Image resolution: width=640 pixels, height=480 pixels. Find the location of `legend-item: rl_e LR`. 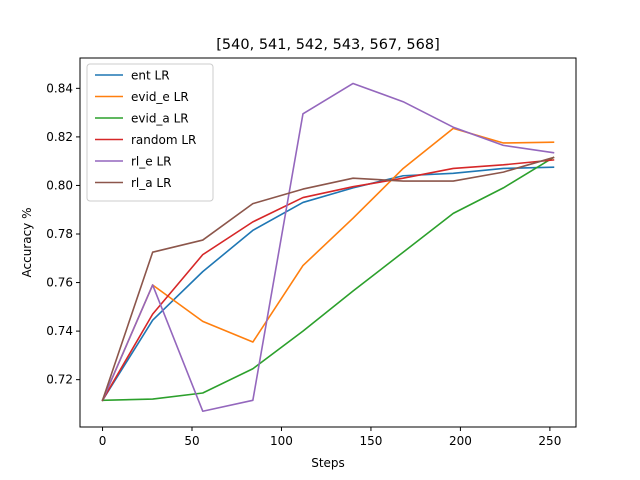

legend-item: rl_e LR is located at coordinates (133, 162).